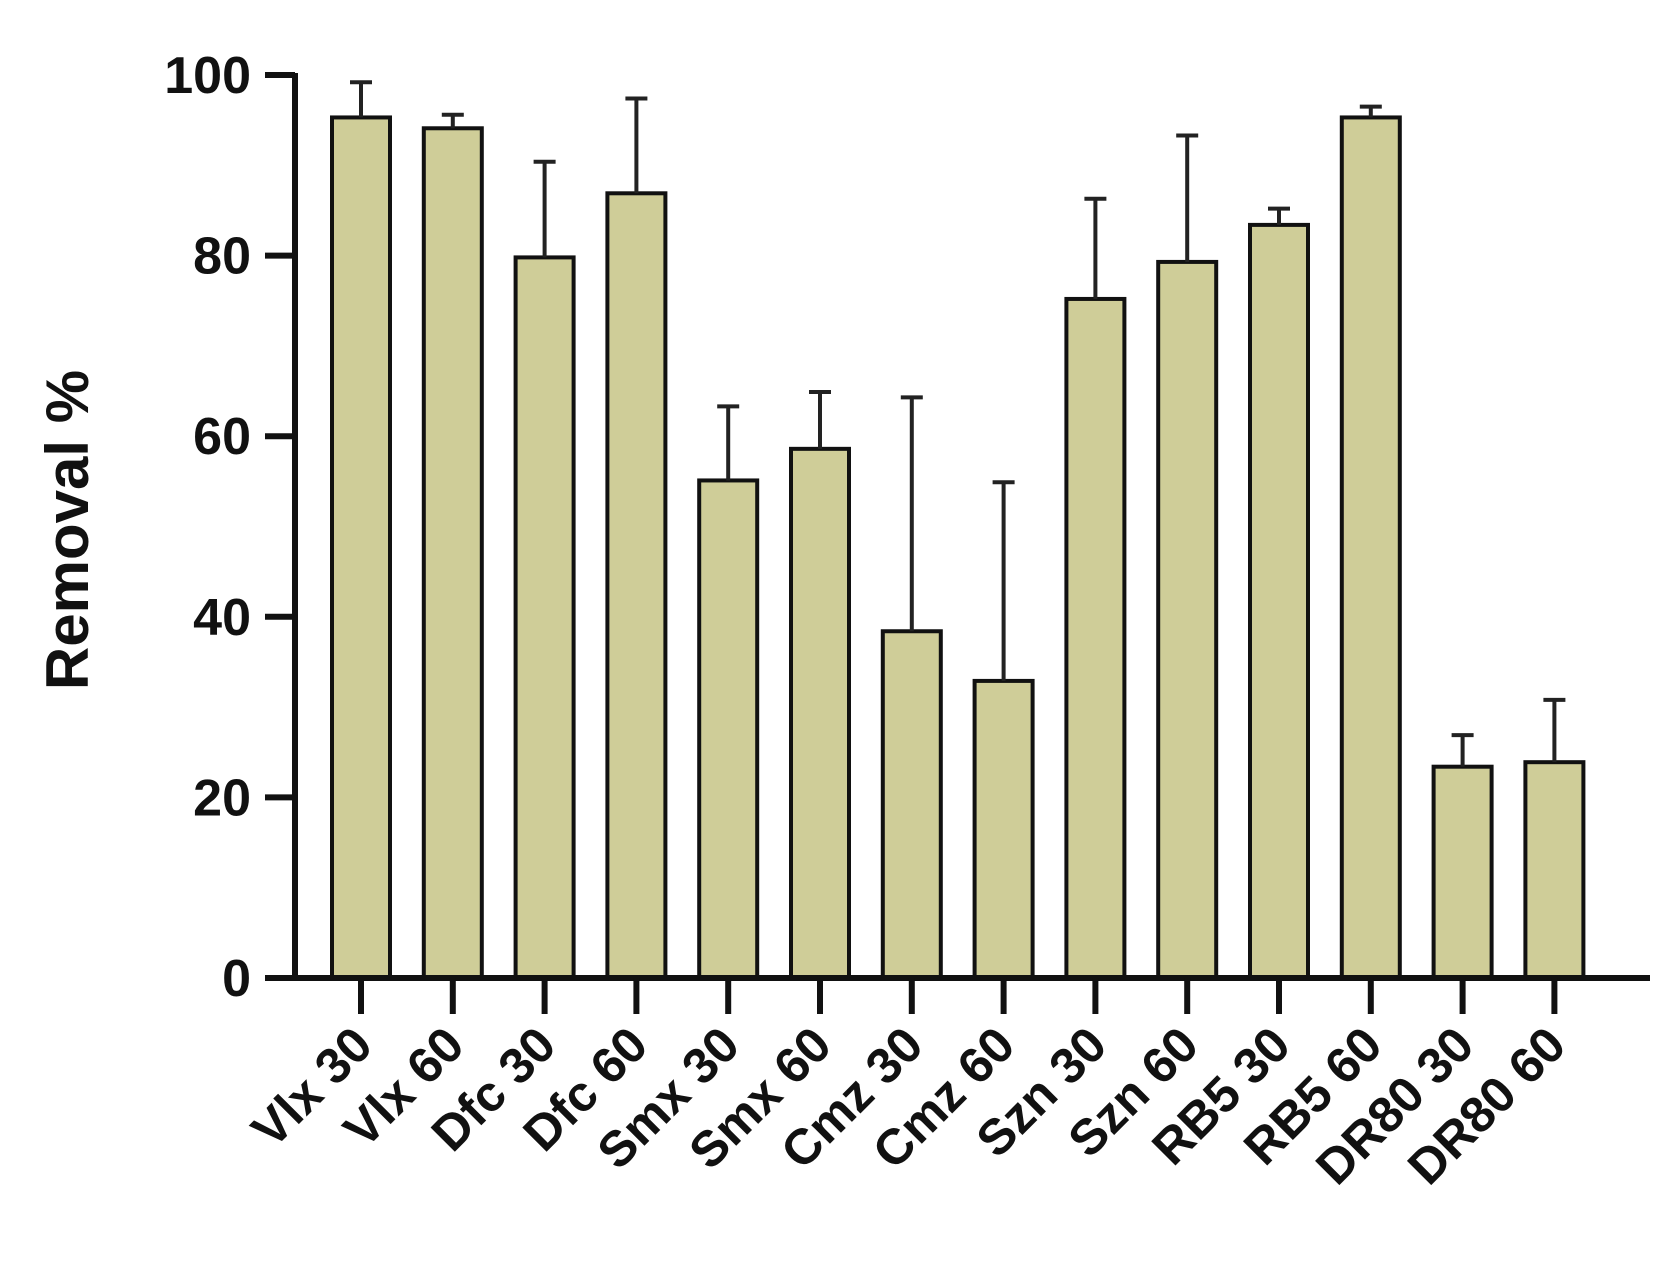 The image size is (1676, 1288). I want to click on x-axis-ticks, so click(958, 996).